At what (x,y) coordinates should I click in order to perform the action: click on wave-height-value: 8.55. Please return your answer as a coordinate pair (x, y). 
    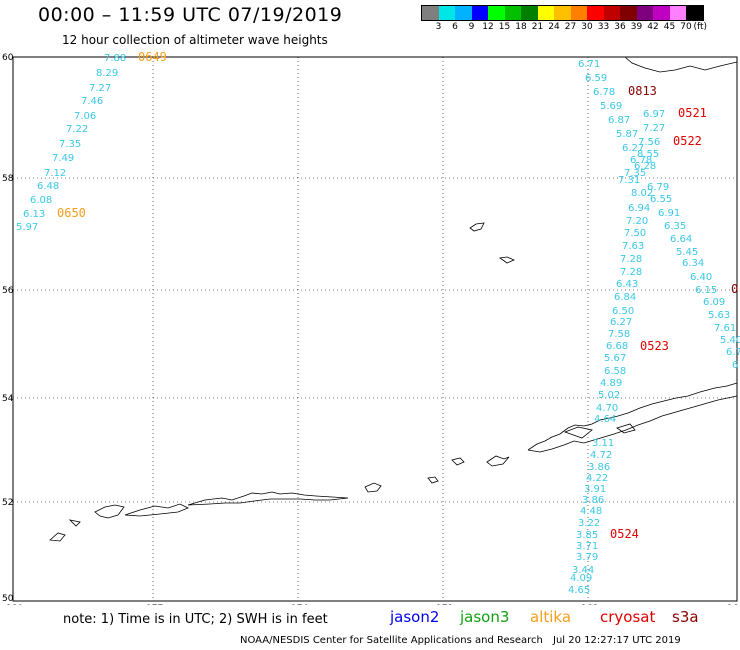
    Looking at the image, I should click on (648, 154).